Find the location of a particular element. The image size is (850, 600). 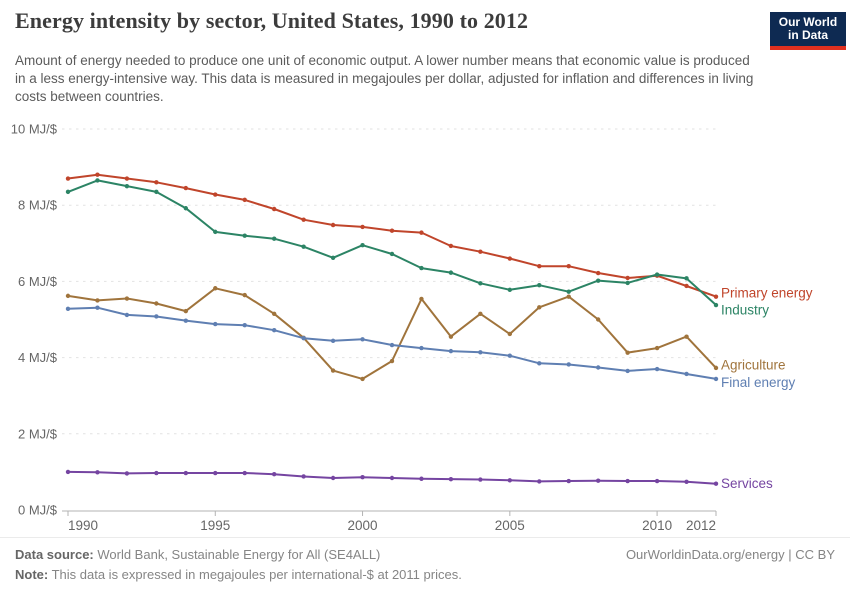

data-point-services-2007 is located at coordinates (568, 481).